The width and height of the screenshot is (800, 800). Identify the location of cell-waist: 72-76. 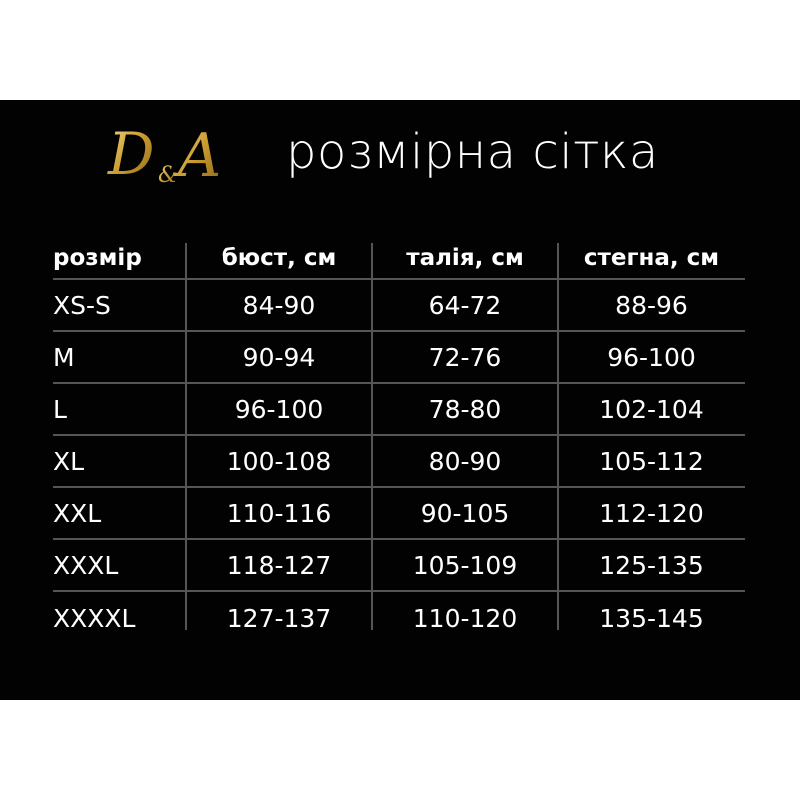
(465, 357).